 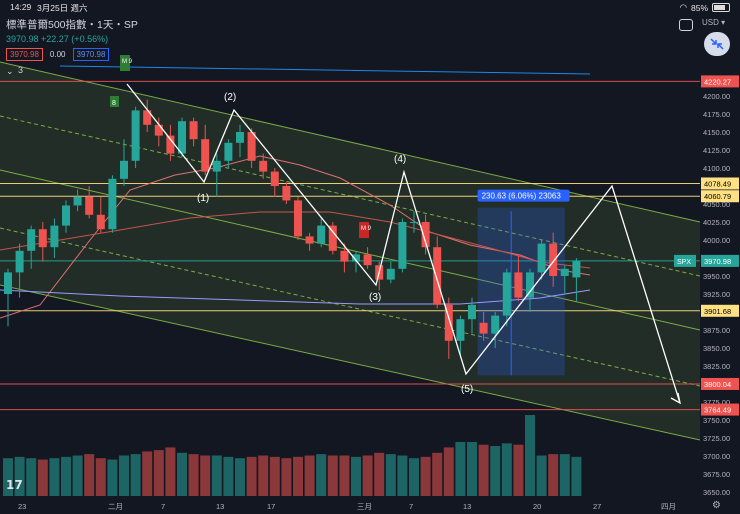 What do you see at coordinates (683, 7) in the screenshot?
I see `wifi-icon: ◠` at bounding box center [683, 7].